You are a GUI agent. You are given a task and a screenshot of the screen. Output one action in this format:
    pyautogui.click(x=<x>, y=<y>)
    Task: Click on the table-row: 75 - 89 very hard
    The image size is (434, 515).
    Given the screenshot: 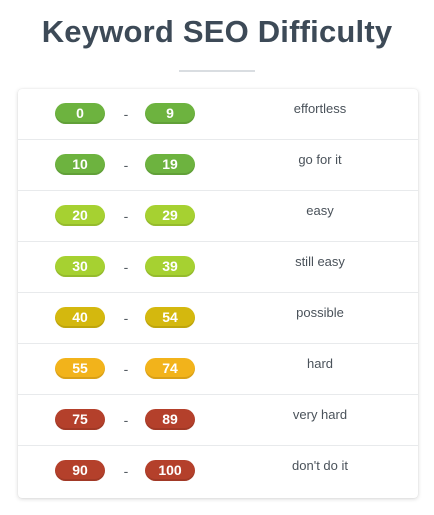 What is the action you would take?
    pyautogui.click(x=218, y=420)
    